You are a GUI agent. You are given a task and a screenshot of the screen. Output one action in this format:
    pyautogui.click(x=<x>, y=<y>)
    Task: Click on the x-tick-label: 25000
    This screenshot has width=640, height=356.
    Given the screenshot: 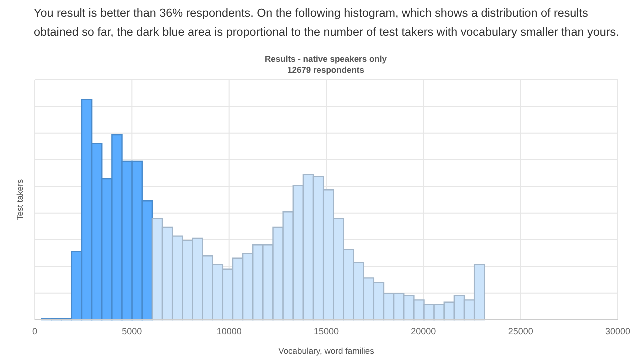 What is the action you would take?
    pyautogui.click(x=521, y=331)
    